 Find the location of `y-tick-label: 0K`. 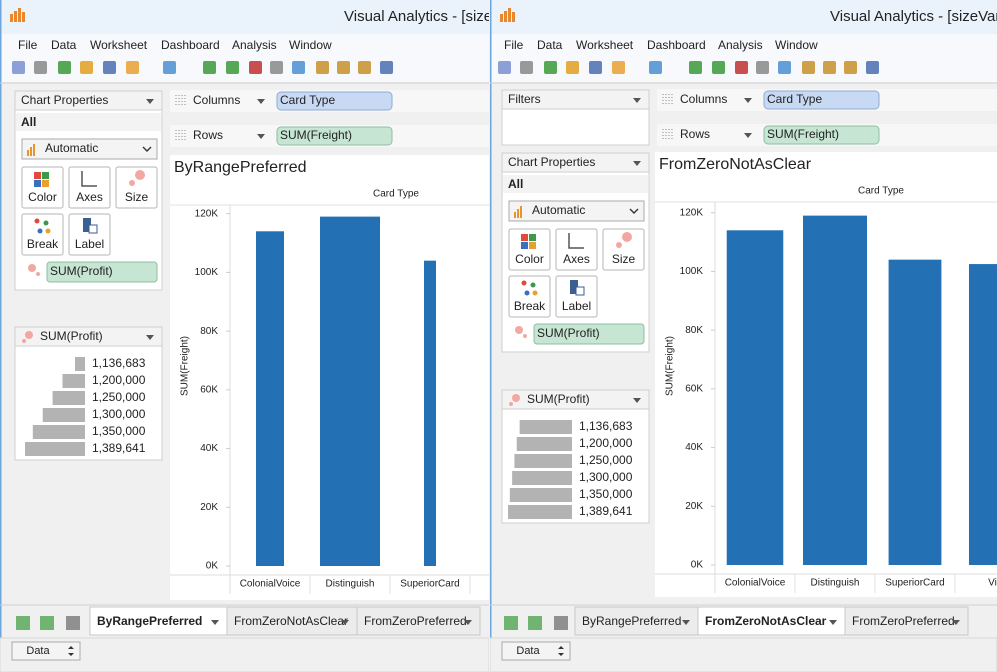

y-tick-label: 0K is located at coordinates (212, 566).